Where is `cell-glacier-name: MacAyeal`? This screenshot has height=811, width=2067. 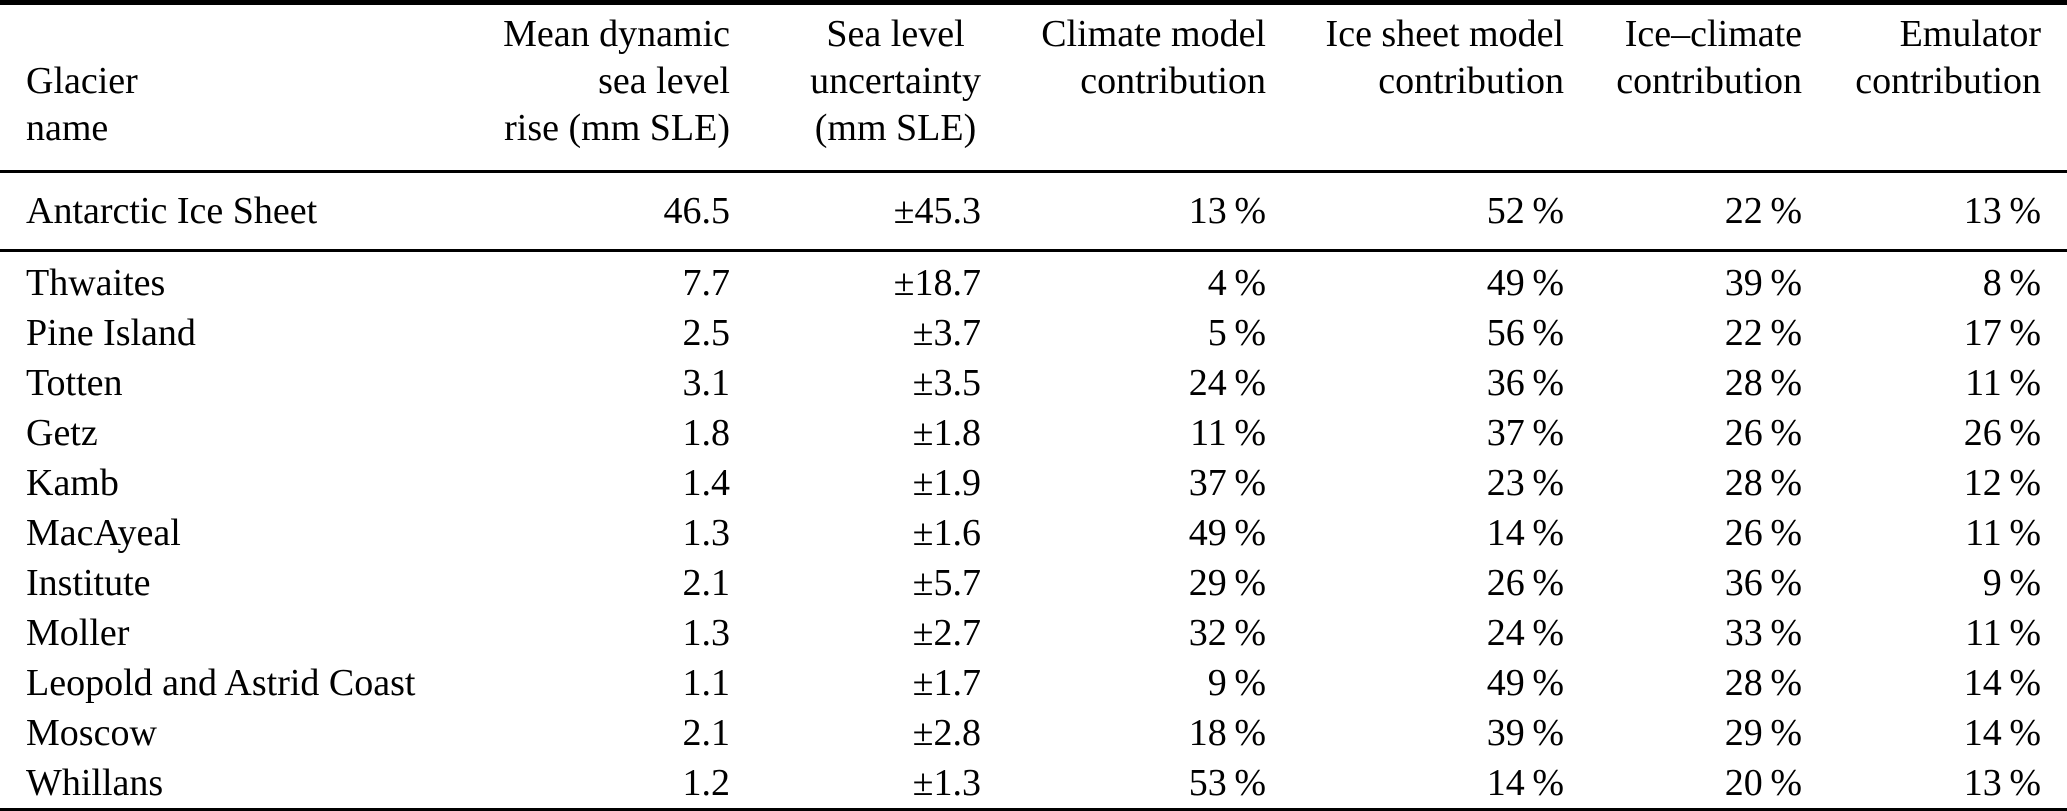
cell-glacier-name: MacAyeal is located at coordinates (103, 532).